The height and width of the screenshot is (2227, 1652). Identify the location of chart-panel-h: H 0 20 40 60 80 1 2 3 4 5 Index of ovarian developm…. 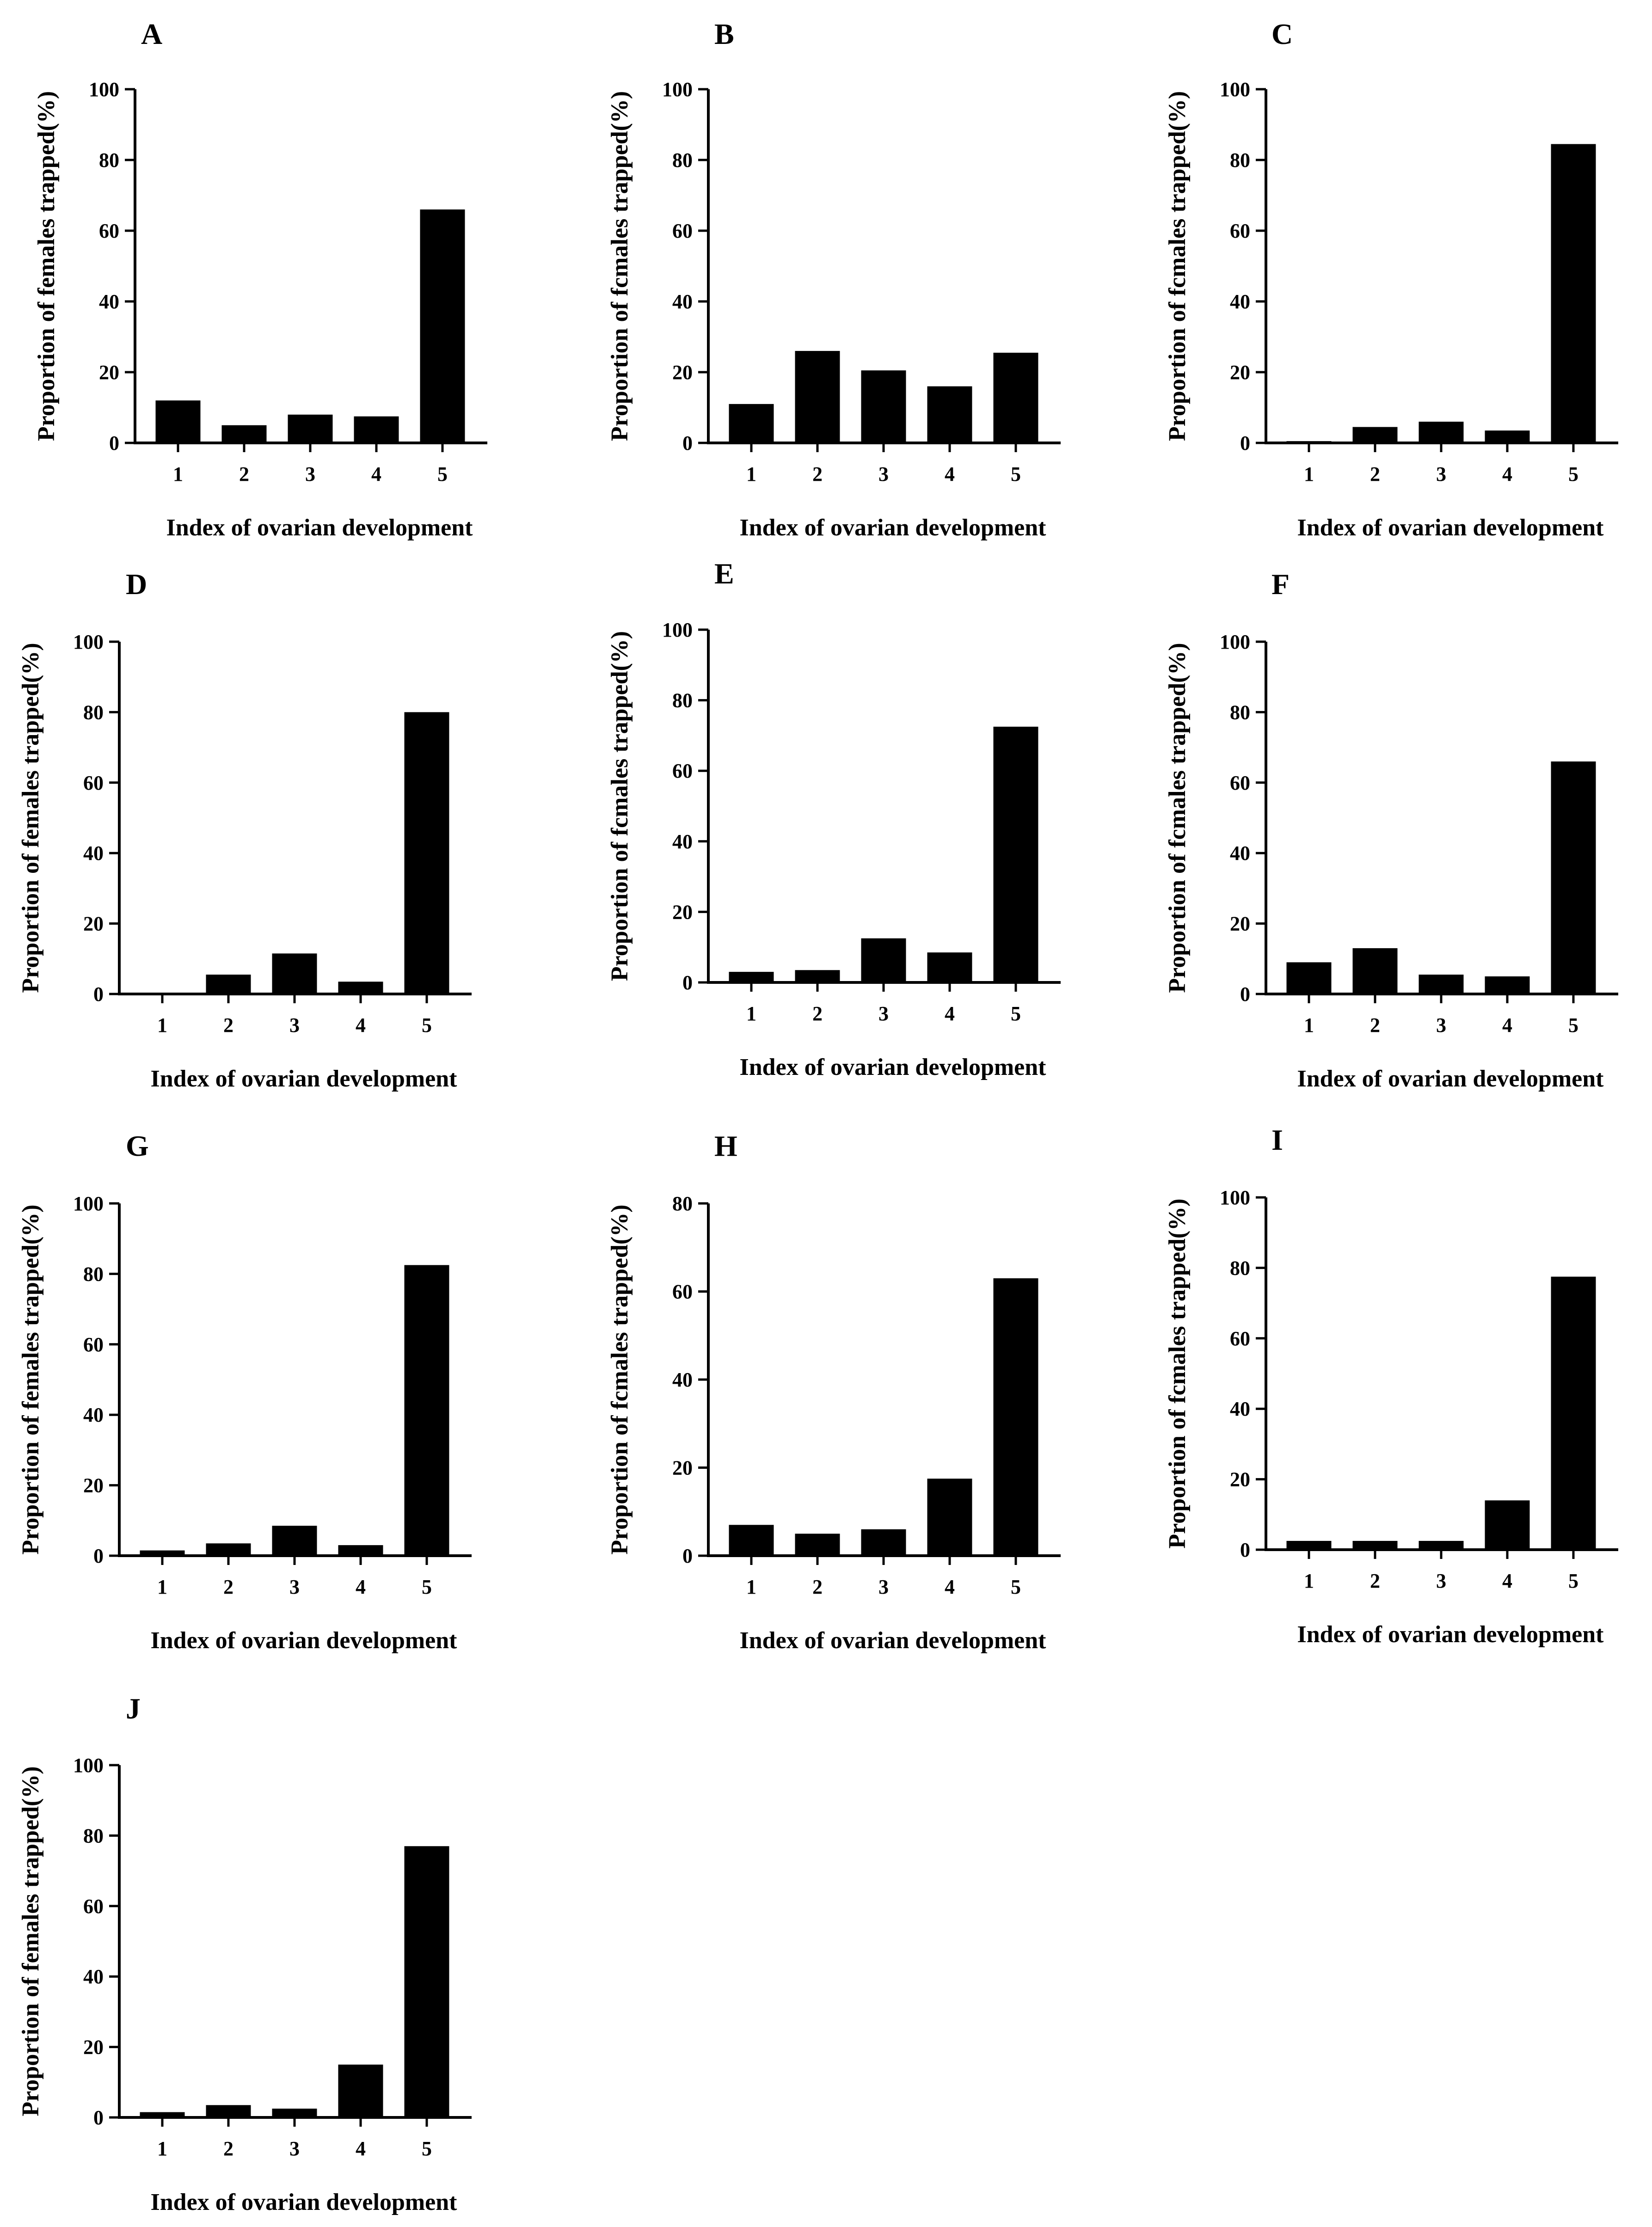
(834, 1391).